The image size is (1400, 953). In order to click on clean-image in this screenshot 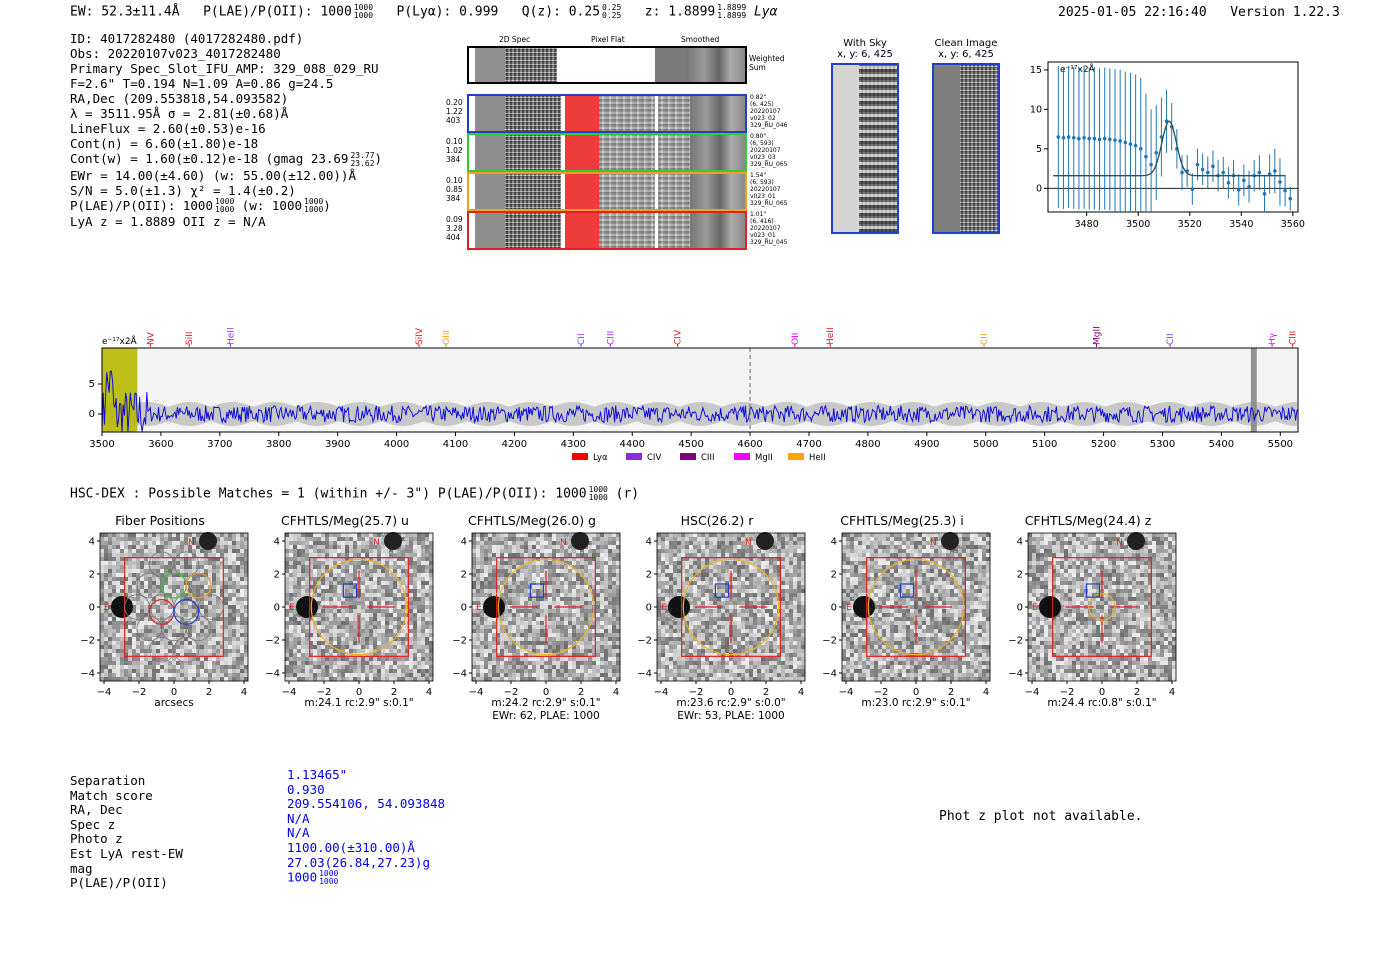, I will do `click(966, 148)`.